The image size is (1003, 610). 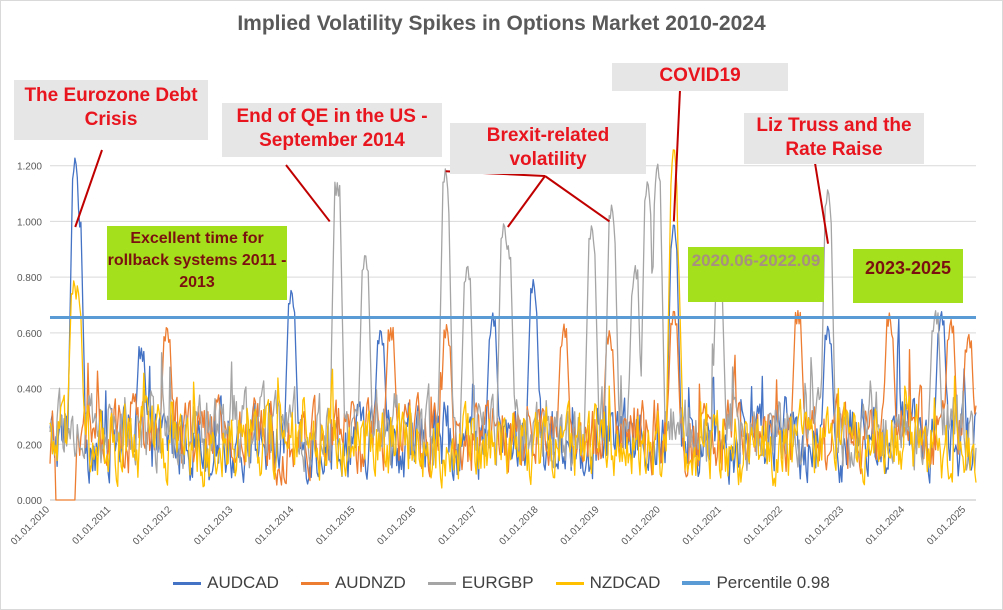 I want to click on x-tick-label: 01.01.2023, so click(x=824, y=525).